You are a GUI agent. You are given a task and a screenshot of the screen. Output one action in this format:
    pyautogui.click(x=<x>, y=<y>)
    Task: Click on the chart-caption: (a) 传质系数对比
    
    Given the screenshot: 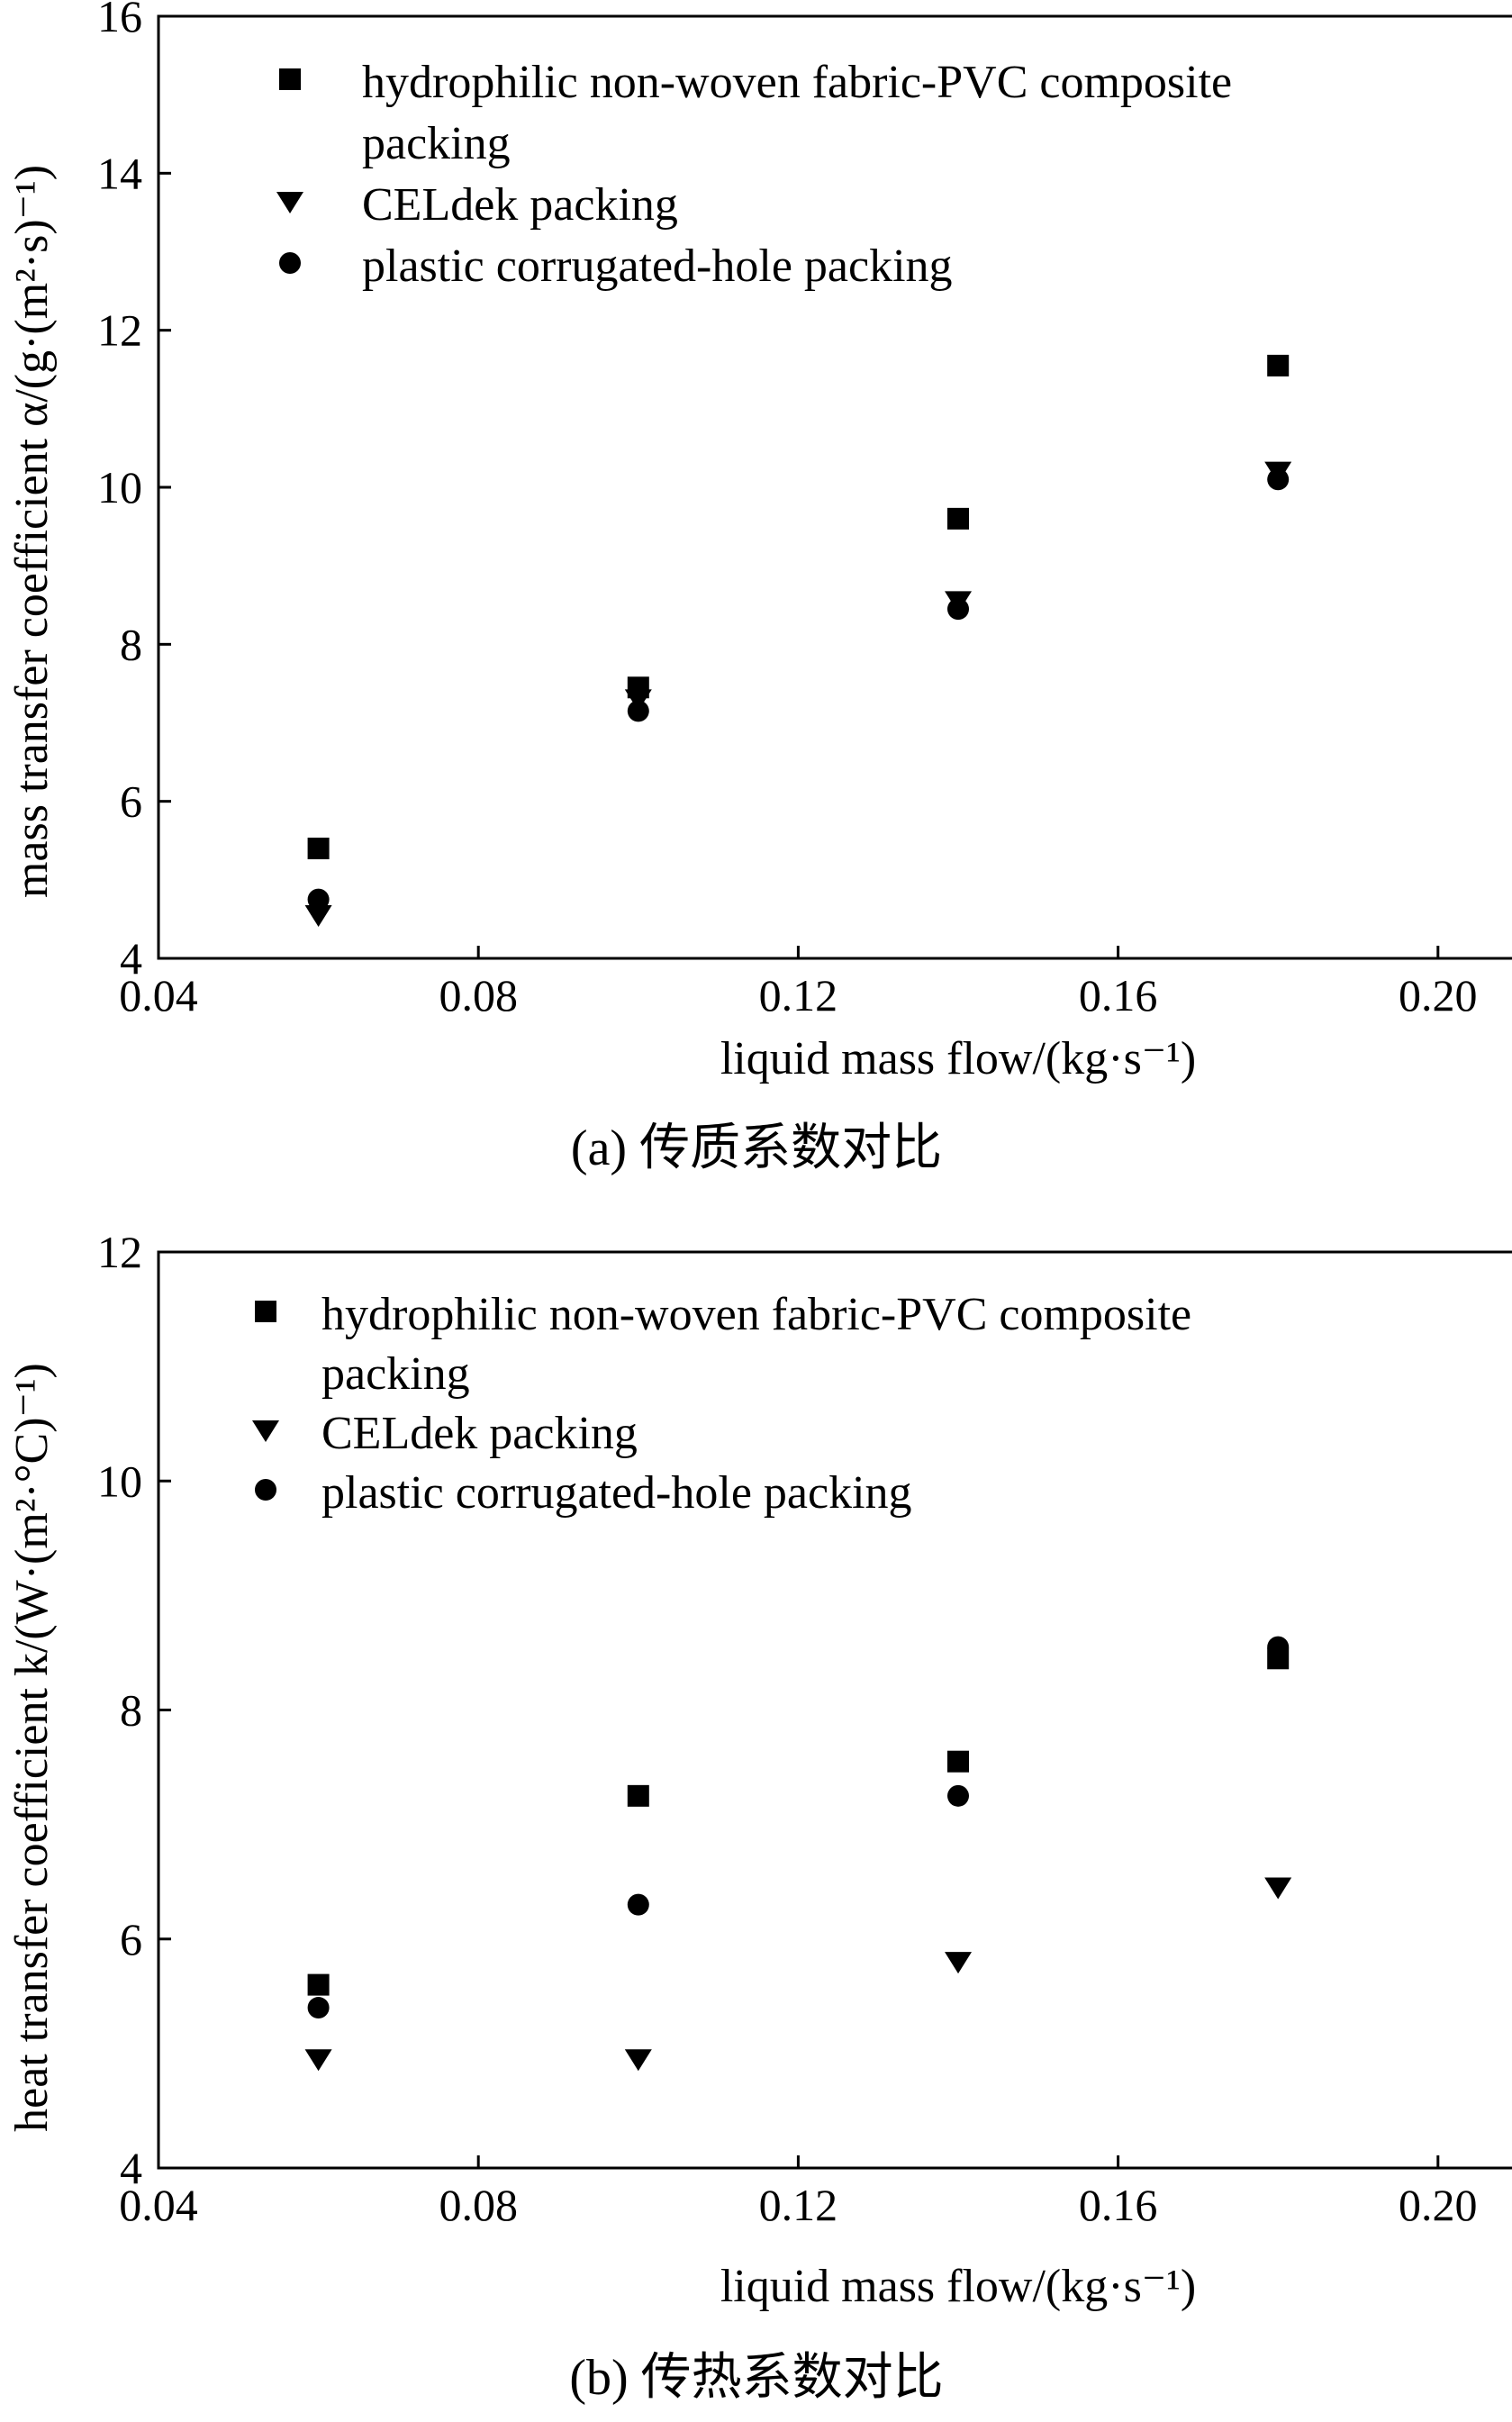 What is the action you would take?
    pyautogui.click(x=756, y=1148)
    